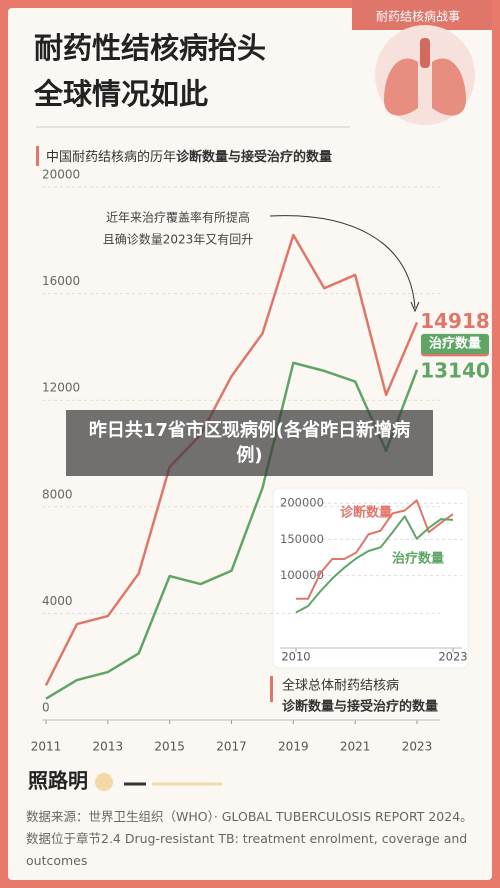 This screenshot has height=888, width=500. What do you see at coordinates (37, 156) in the screenshot?
I see `title-accent` at bounding box center [37, 156].